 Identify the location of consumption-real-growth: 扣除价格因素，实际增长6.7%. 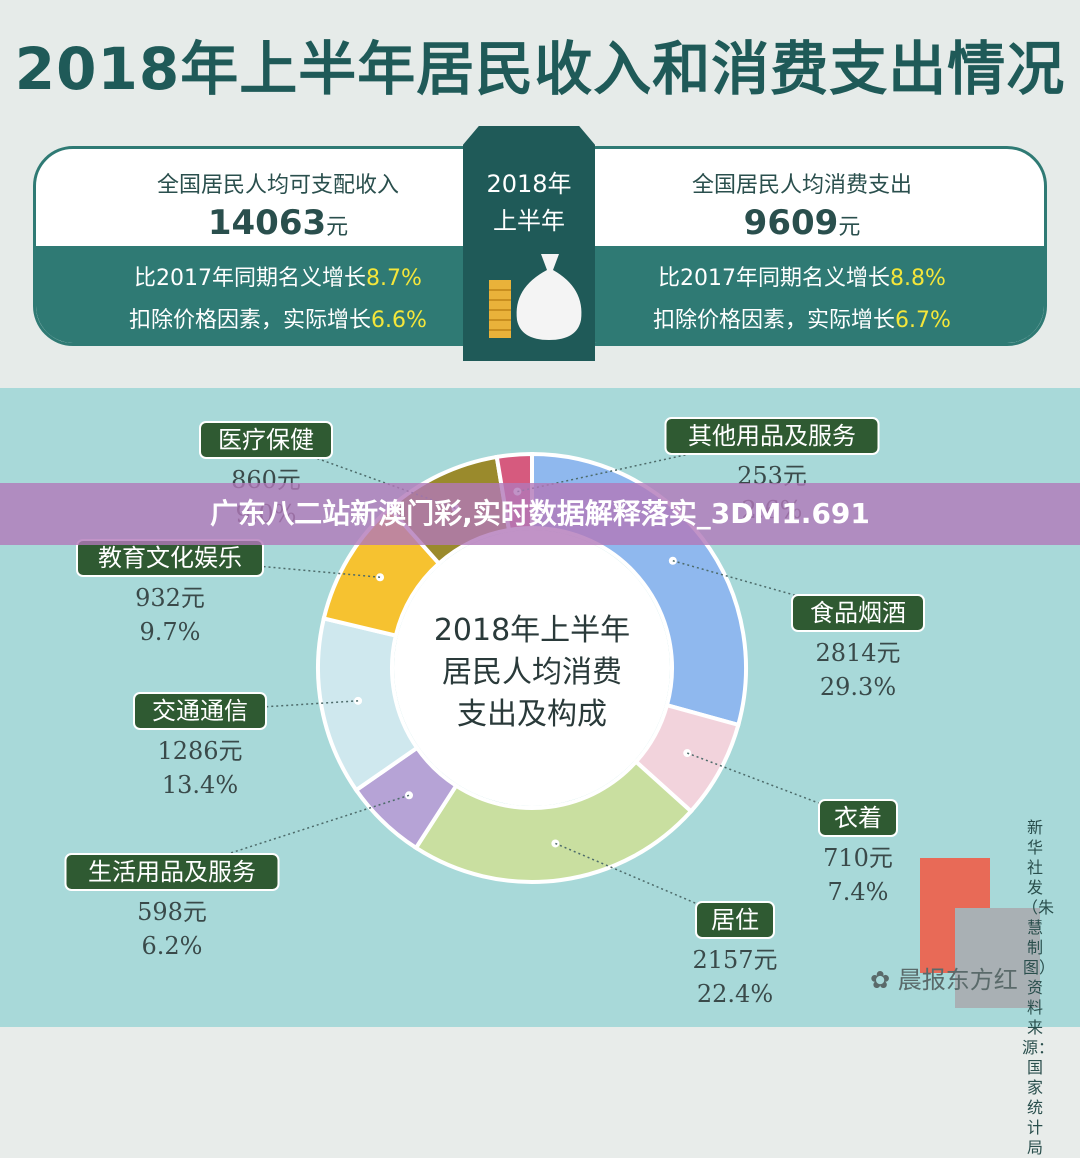
(802, 320).